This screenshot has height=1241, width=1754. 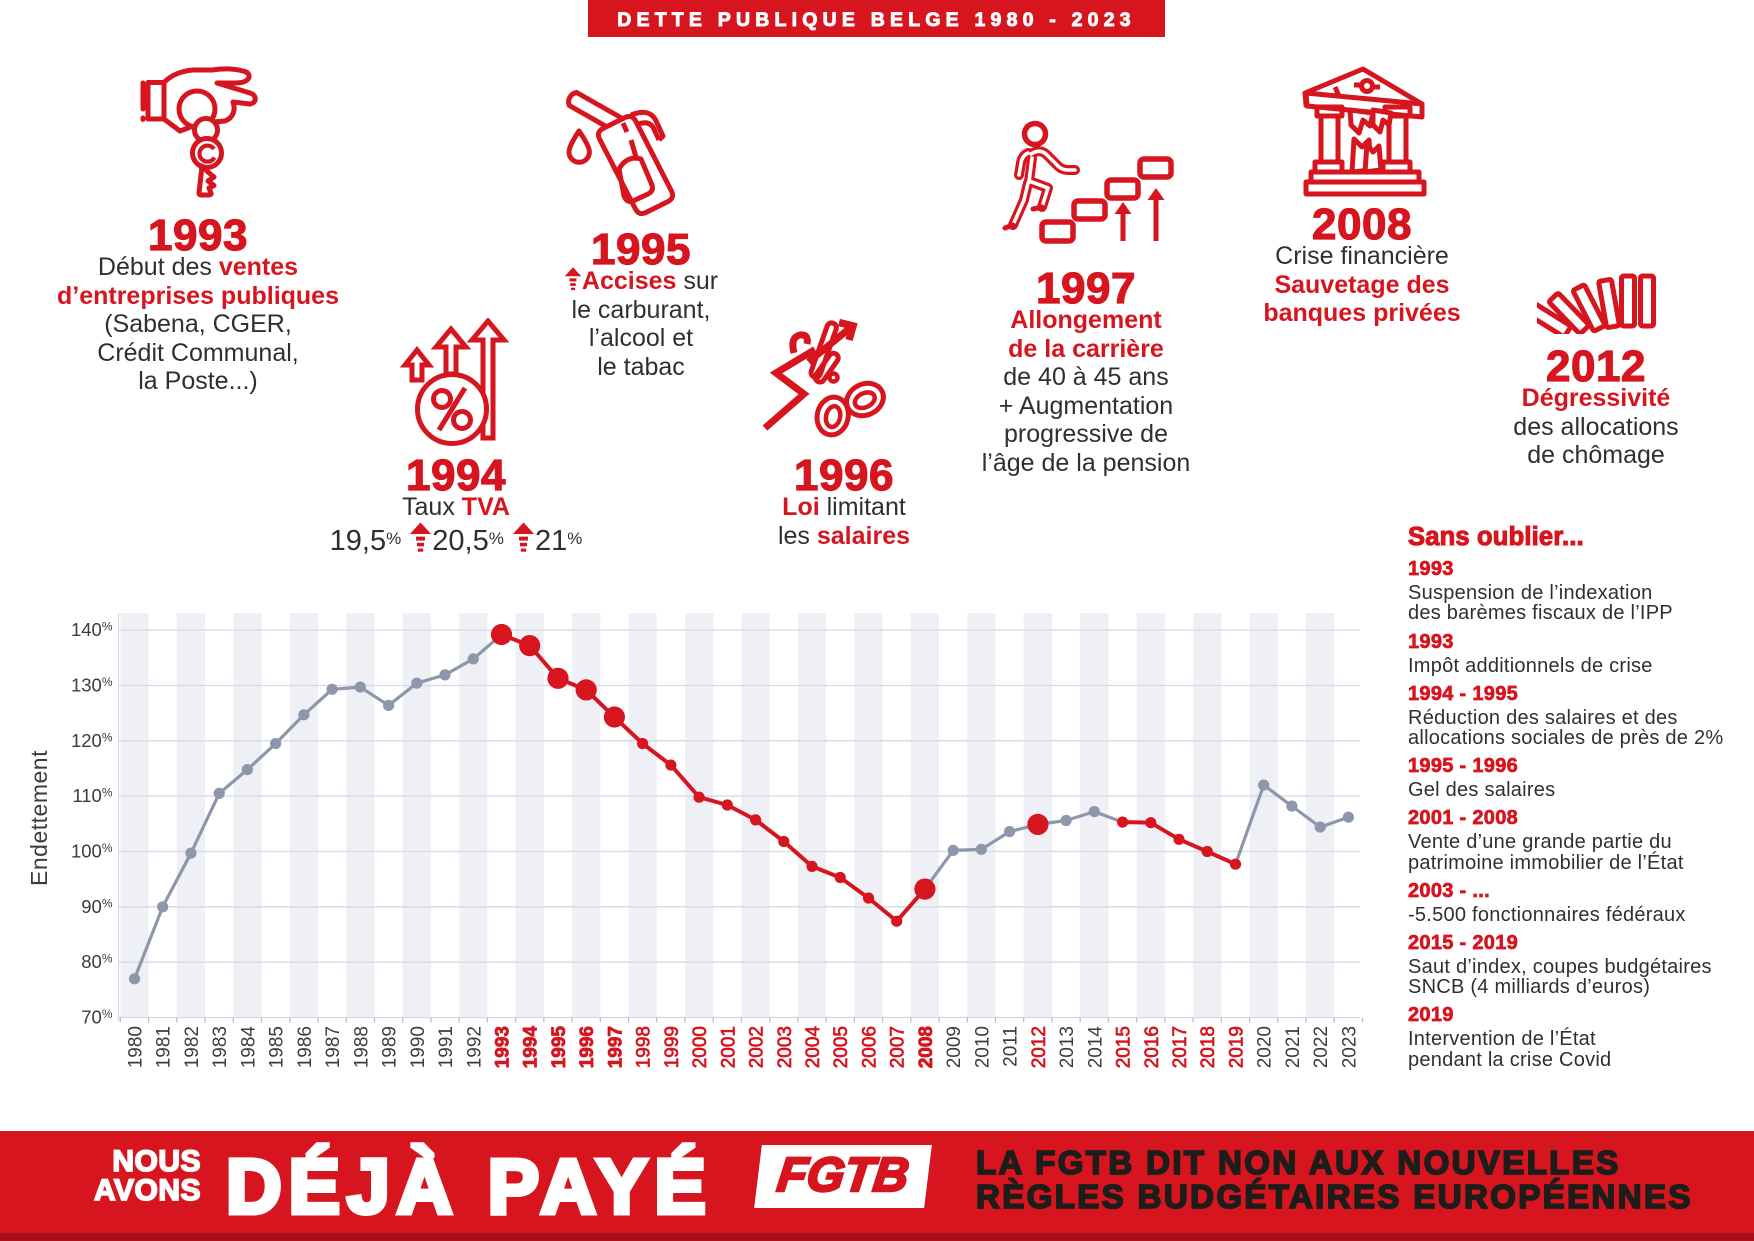 I want to click on svg-text: 2005, so click(x=841, y=1047).